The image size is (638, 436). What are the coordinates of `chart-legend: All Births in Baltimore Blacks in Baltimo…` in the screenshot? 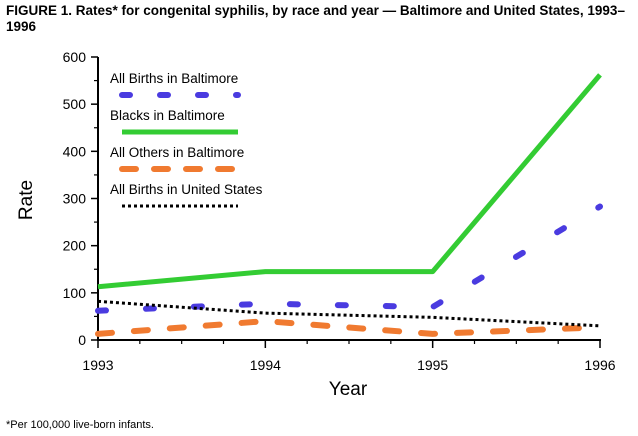 It's located at (186, 139).